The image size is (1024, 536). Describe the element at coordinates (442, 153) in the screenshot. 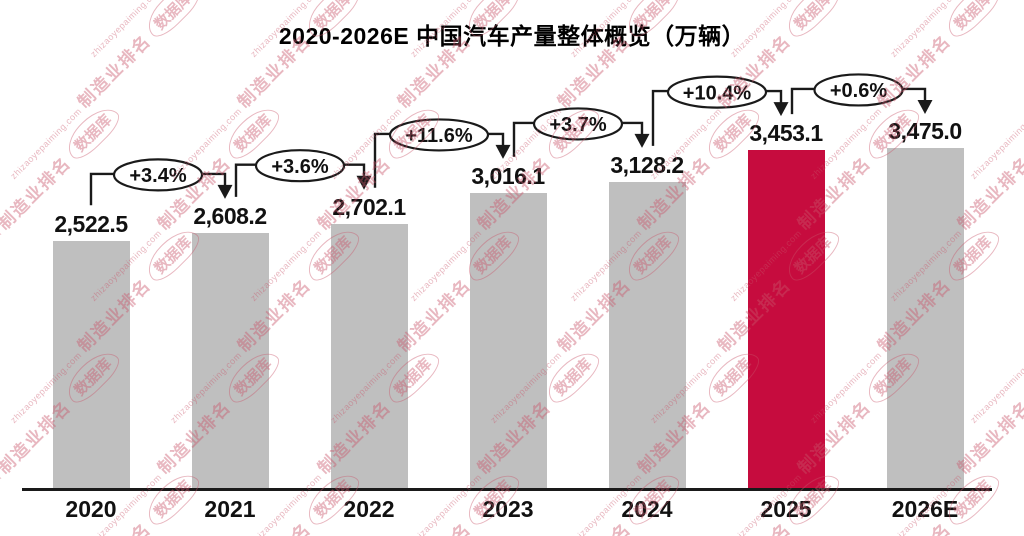

I see `growth-connector: +11.6%` at that location.